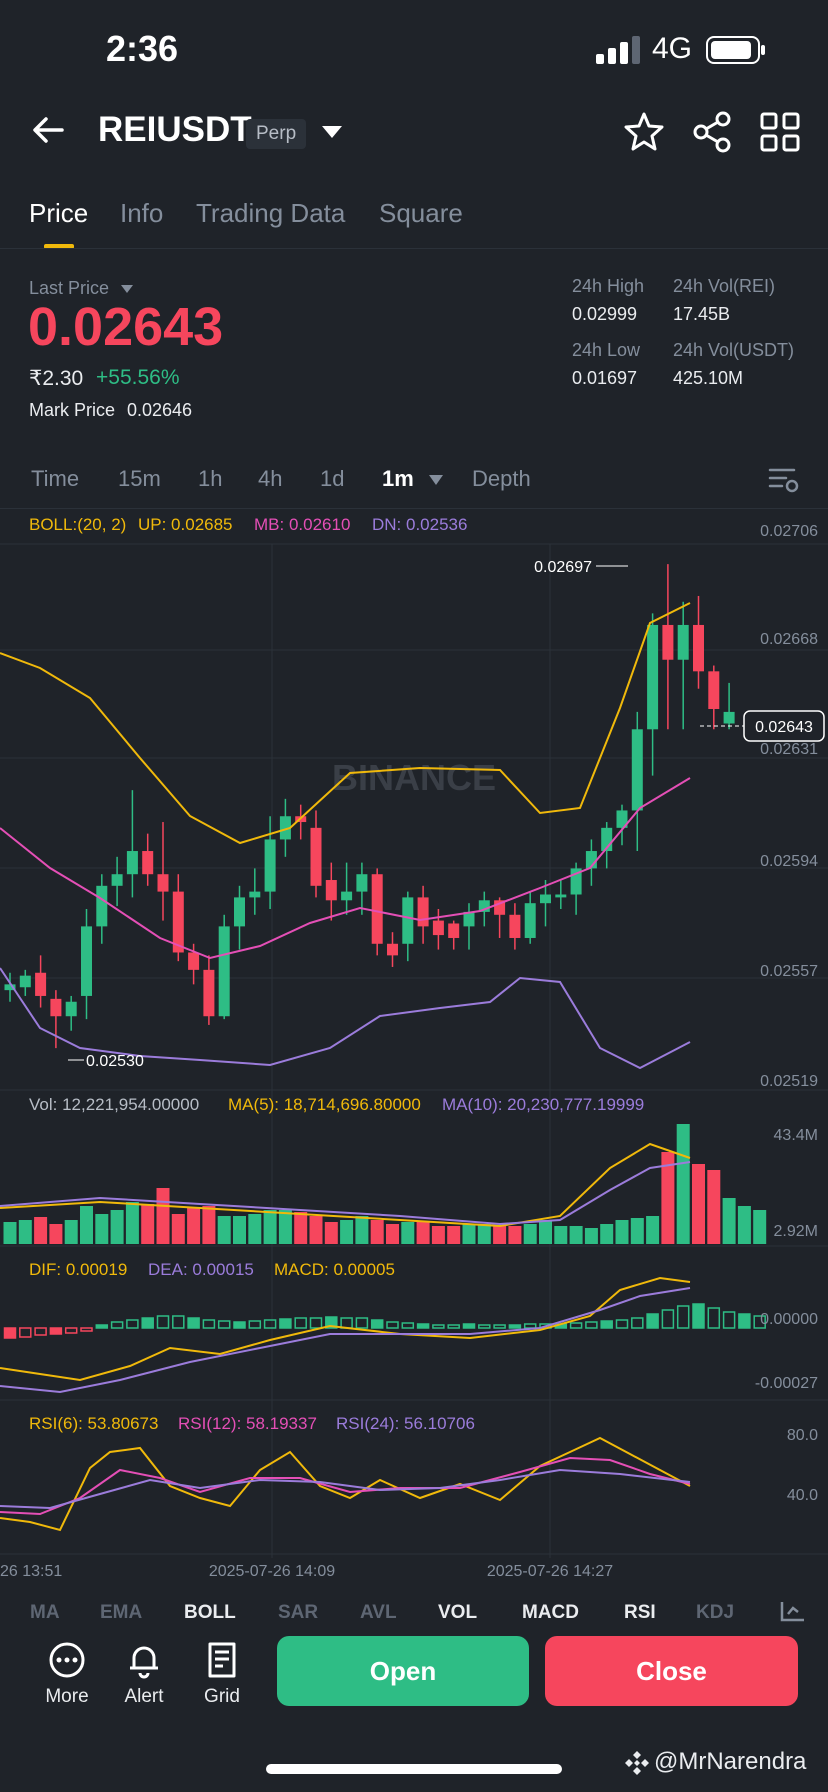  I want to click on rsi12-line, so click(345, 1486).